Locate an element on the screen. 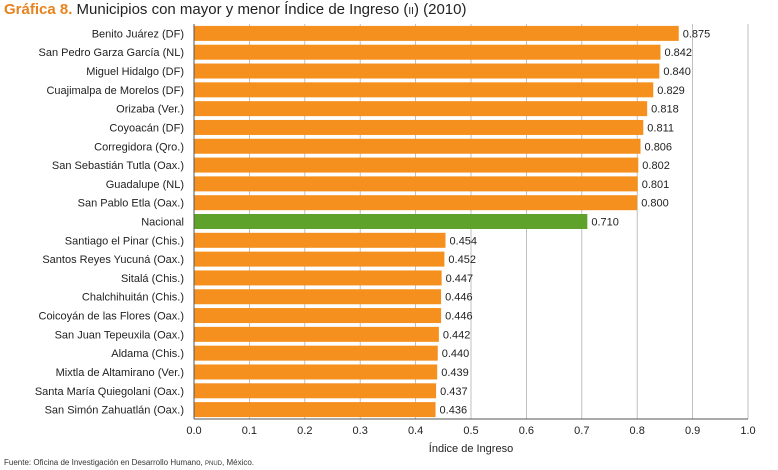 The height and width of the screenshot is (470, 778). category-label: Coicoyán de las Flores (Oax.) is located at coordinates (112, 317).